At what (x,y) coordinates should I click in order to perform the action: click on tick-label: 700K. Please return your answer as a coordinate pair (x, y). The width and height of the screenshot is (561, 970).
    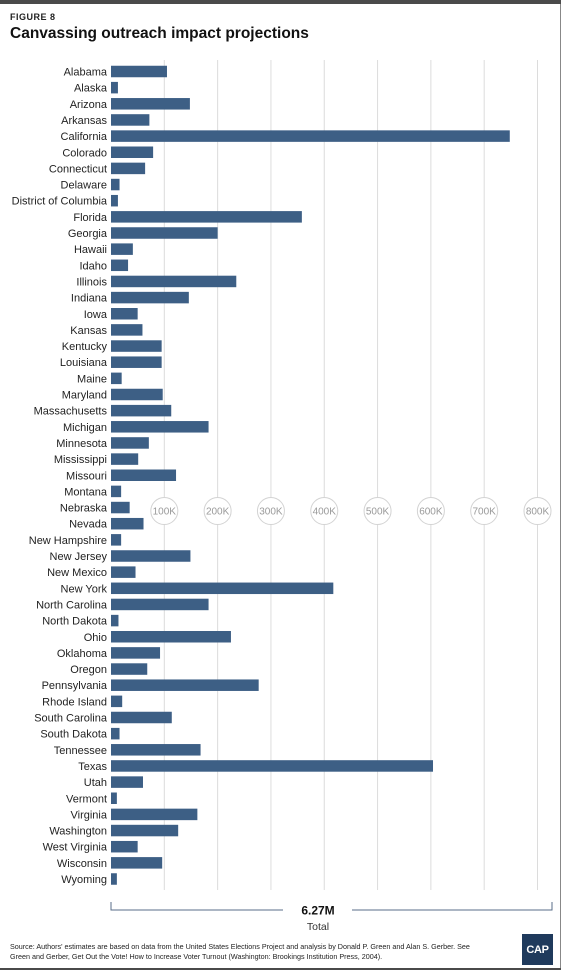
    Looking at the image, I should click on (485, 512).